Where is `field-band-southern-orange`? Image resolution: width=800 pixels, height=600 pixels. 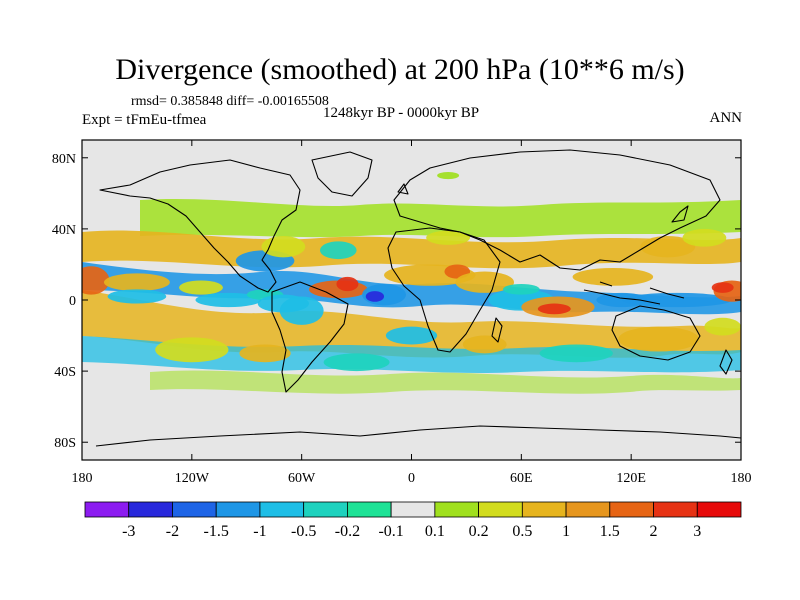
field-band-southern-orange is located at coordinates (411, 324).